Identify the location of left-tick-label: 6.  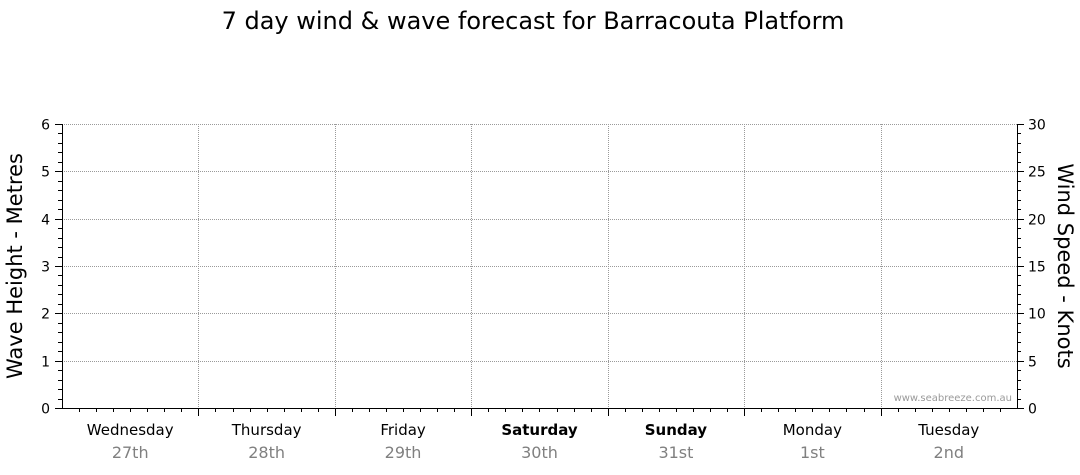
(45, 126).